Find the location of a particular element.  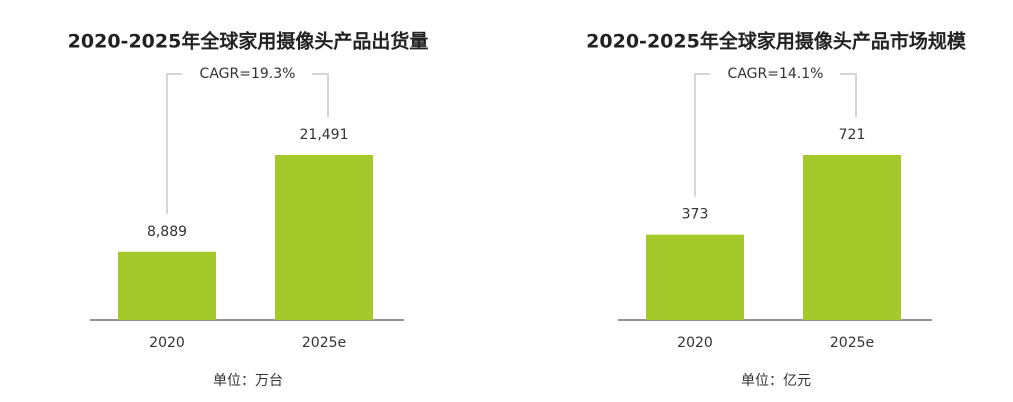

unit-note: 单位：亿元 is located at coordinates (776, 381).